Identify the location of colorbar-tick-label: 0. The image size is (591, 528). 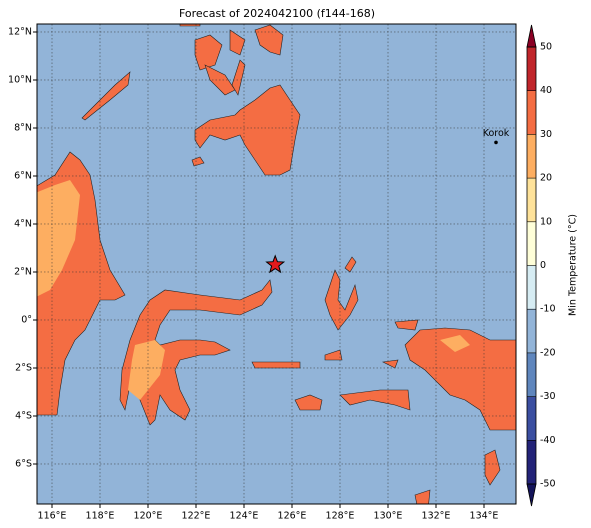
(543, 265).